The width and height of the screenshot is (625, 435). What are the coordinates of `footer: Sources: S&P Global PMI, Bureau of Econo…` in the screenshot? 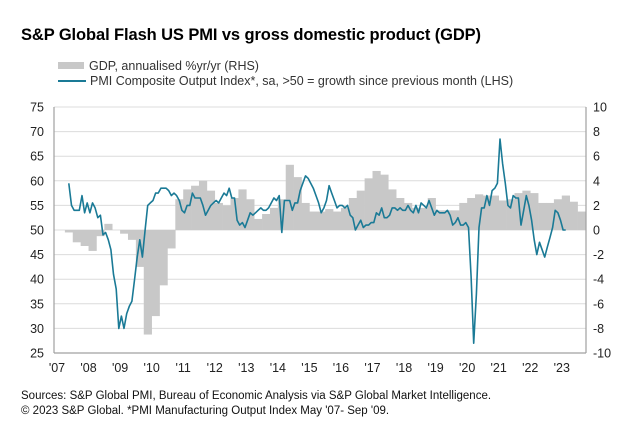 It's located at (256, 404).